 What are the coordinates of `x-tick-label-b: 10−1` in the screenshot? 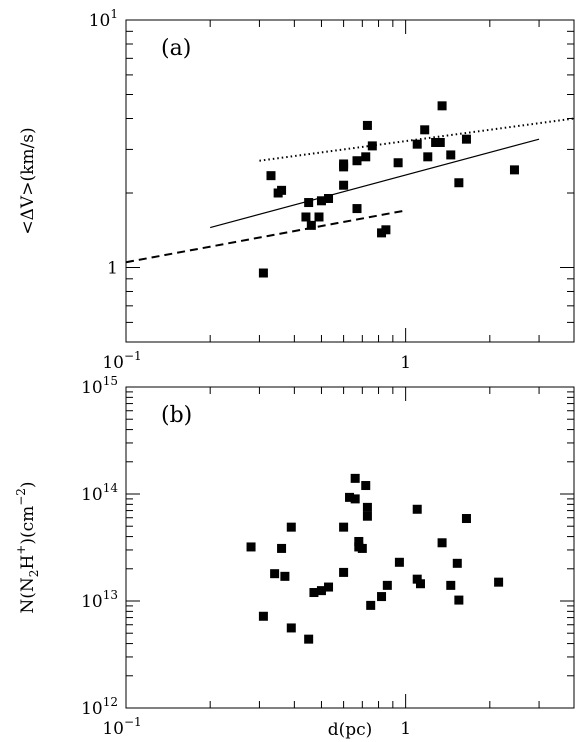 It's located at (121, 727).